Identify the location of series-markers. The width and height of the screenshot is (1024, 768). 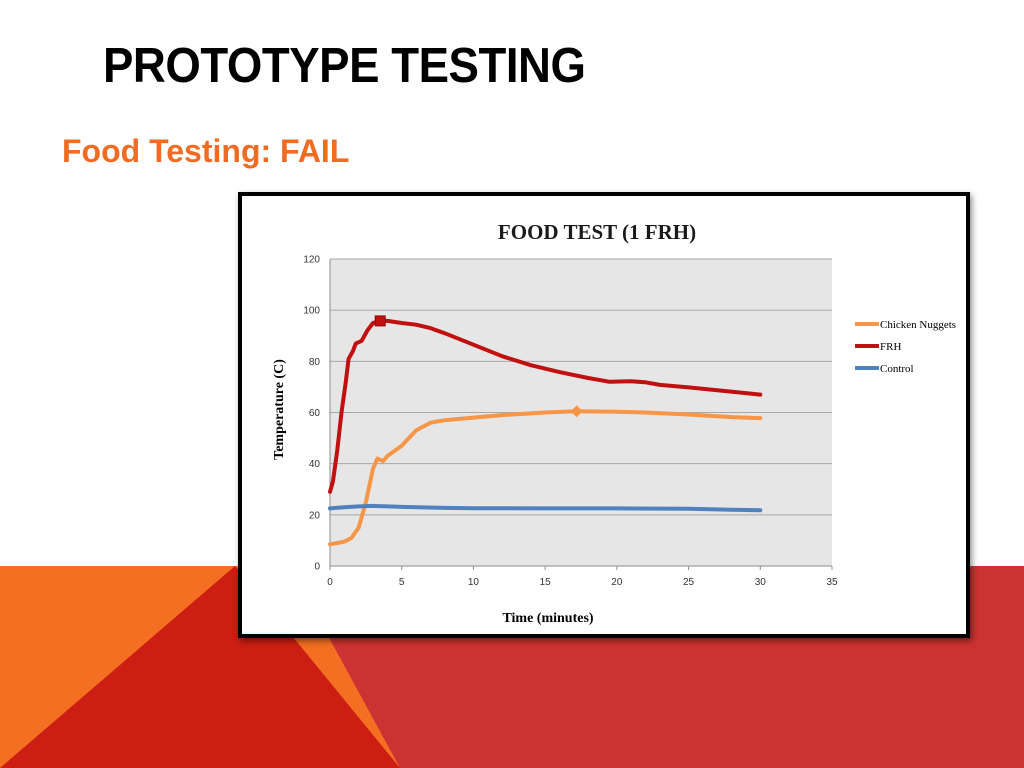
(478, 366).